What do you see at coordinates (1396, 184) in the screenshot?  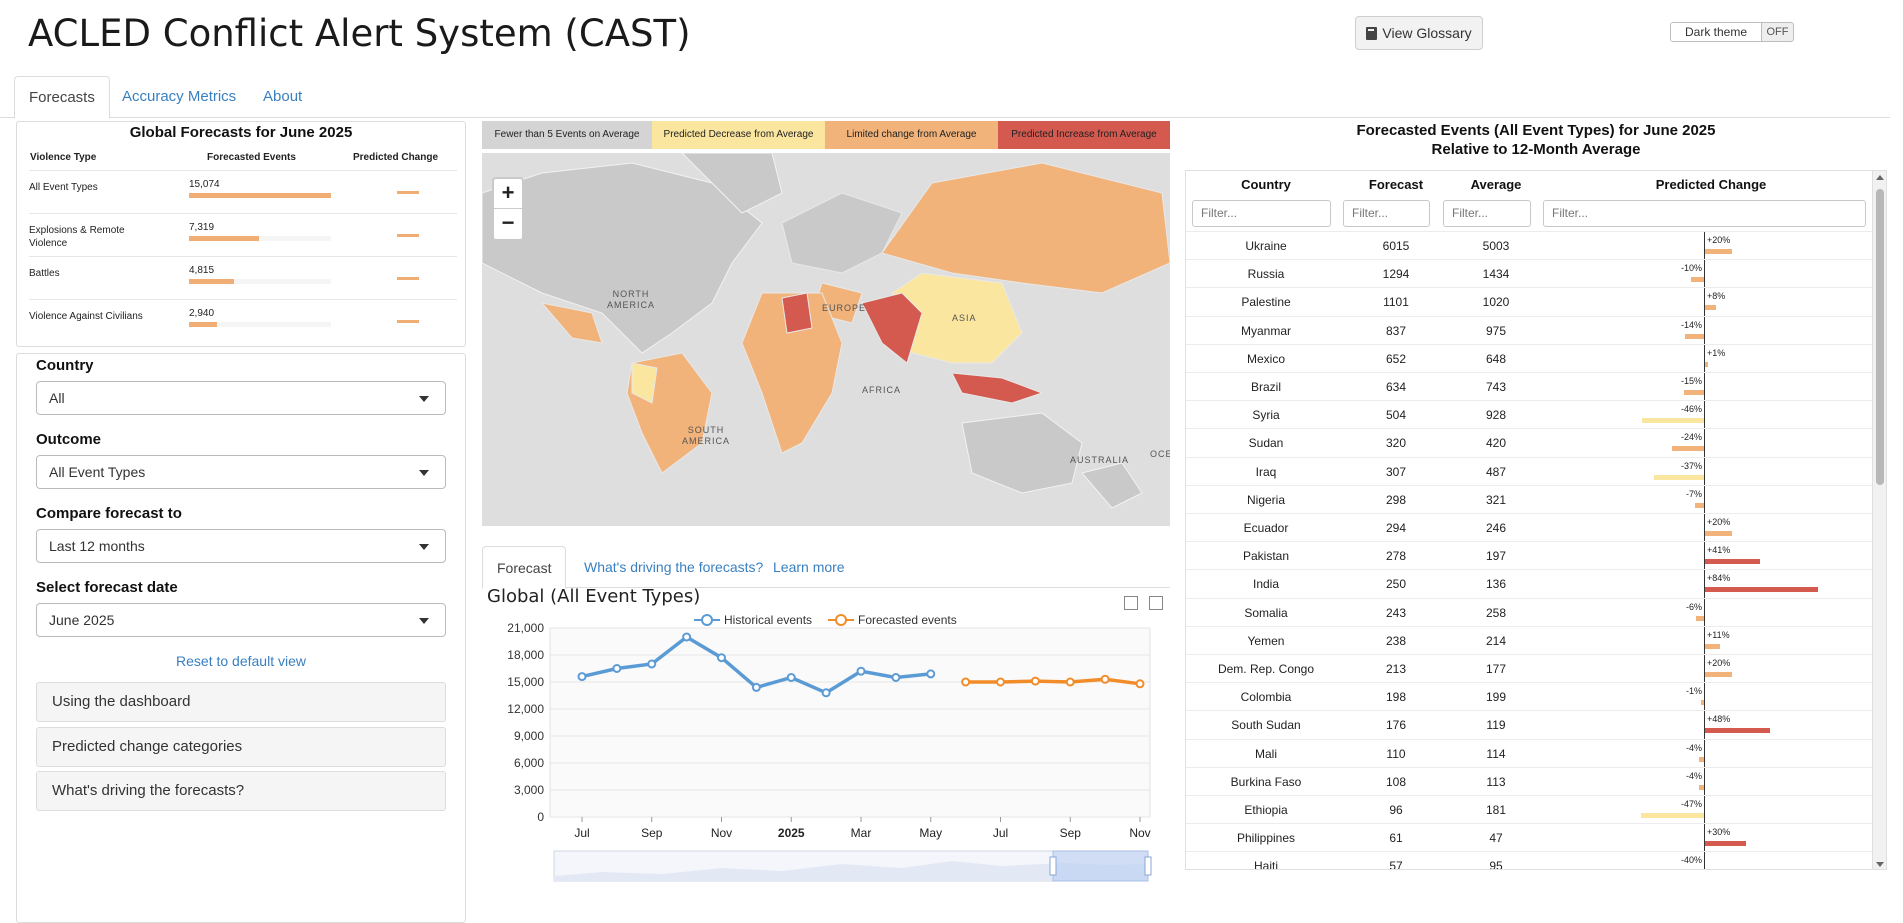 I see `col-header-forecast: Forecast` at bounding box center [1396, 184].